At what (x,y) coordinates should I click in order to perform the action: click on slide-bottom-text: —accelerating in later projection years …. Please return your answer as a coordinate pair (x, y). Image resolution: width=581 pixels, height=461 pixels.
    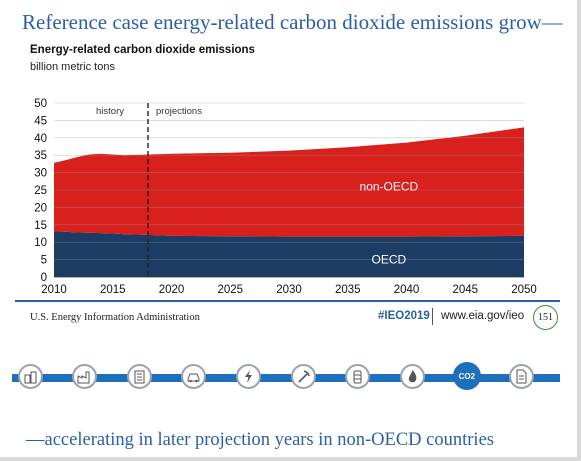
    Looking at the image, I should click on (260, 440).